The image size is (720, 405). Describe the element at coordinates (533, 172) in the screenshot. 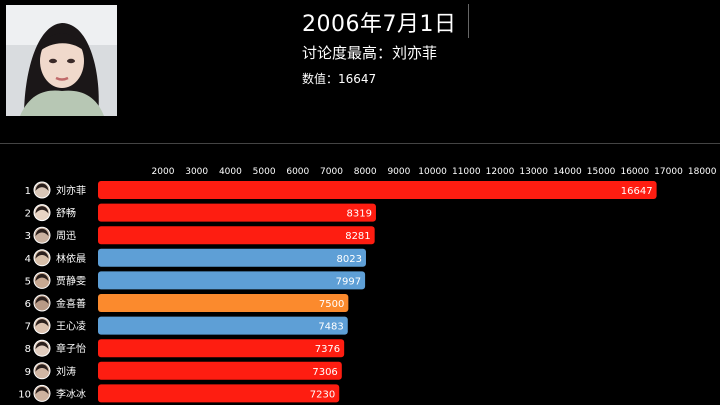

I see `x-tick-label: 13000` at that location.